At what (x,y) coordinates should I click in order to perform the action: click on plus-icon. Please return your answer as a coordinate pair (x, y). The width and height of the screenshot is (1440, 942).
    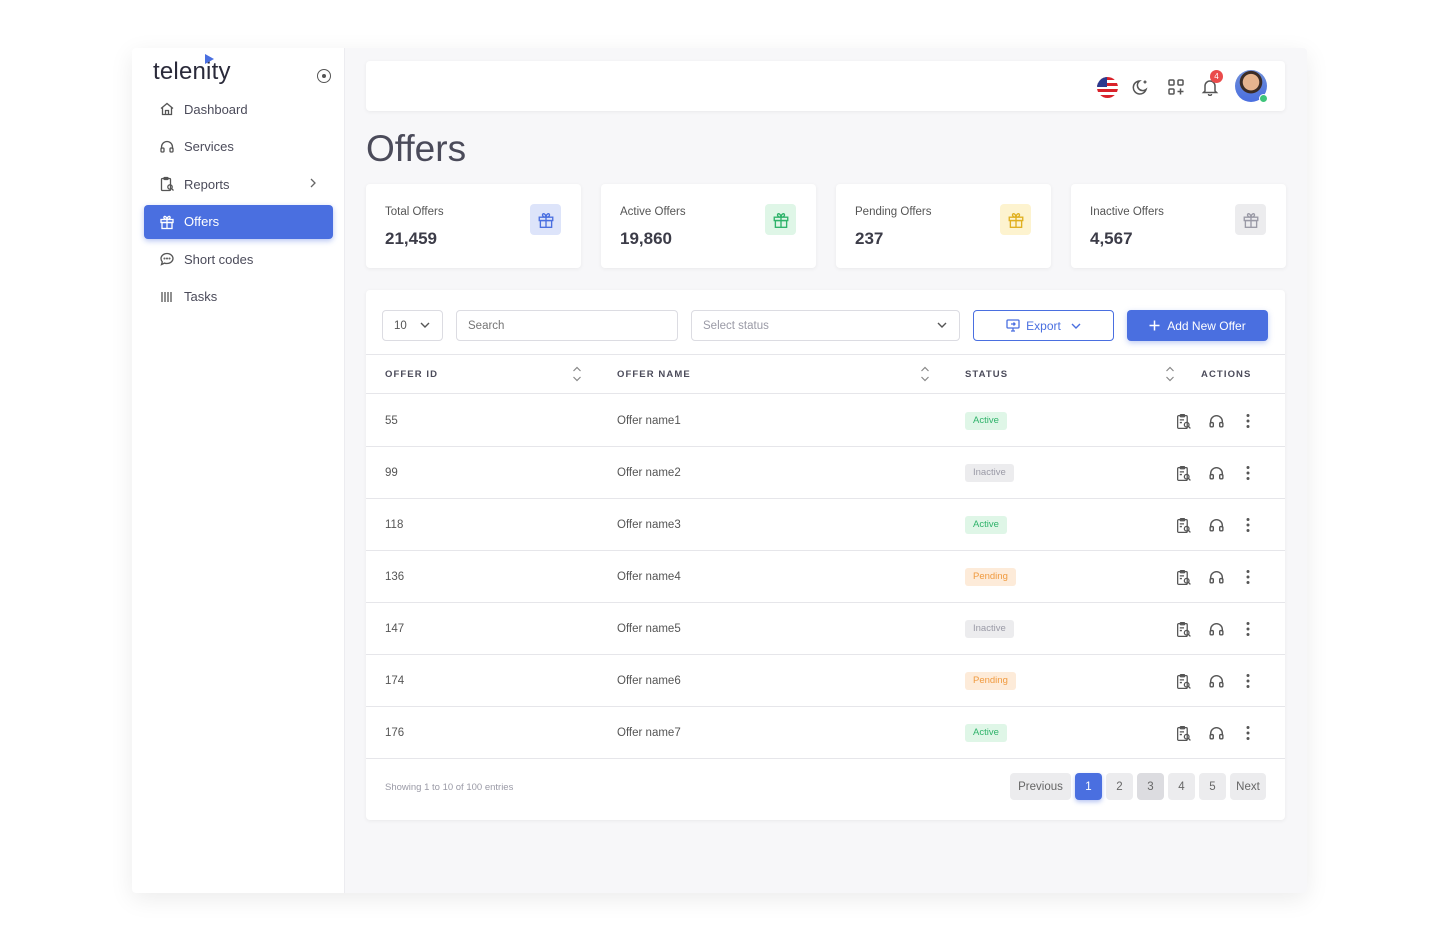
    Looking at the image, I should click on (1154, 325).